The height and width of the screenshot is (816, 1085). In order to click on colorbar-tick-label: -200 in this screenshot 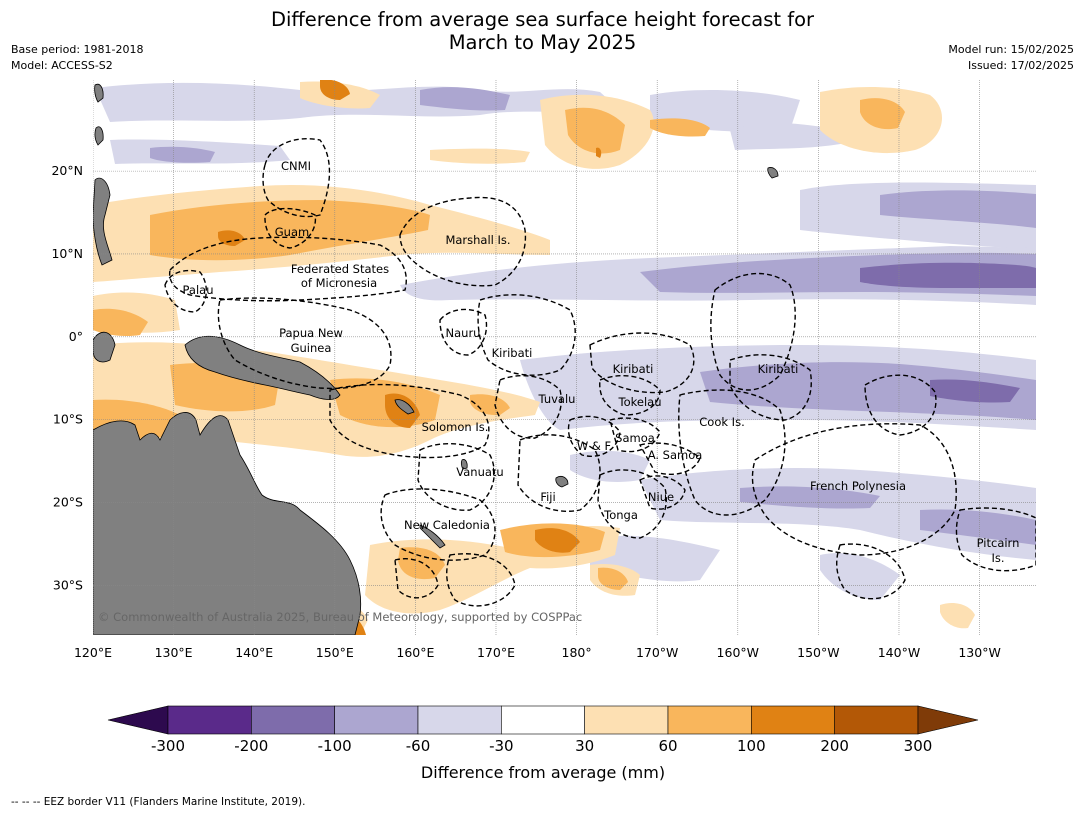, I will do `click(251, 746)`.